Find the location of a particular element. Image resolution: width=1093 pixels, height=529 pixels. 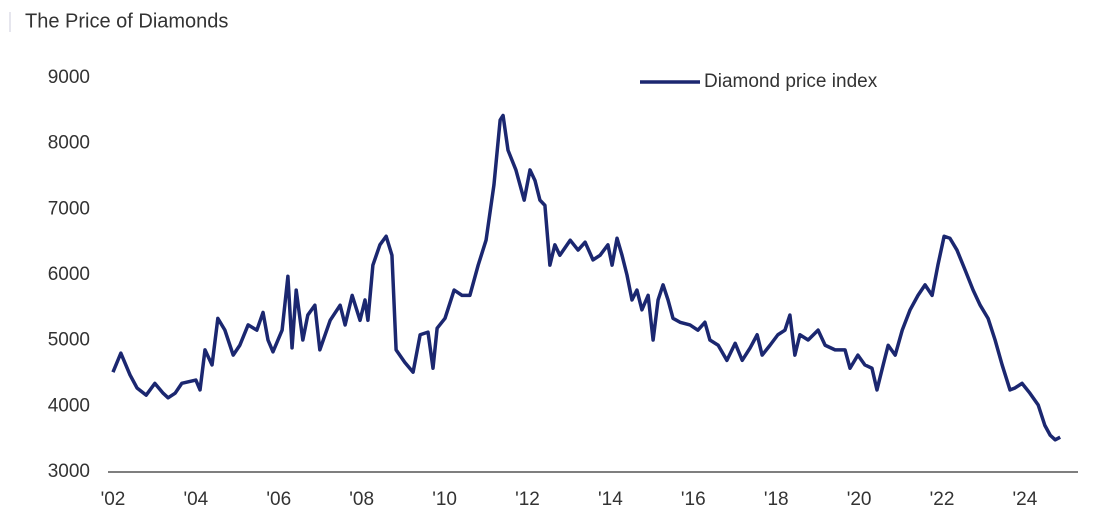

x-tick-label: '24 is located at coordinates (1025, 499).